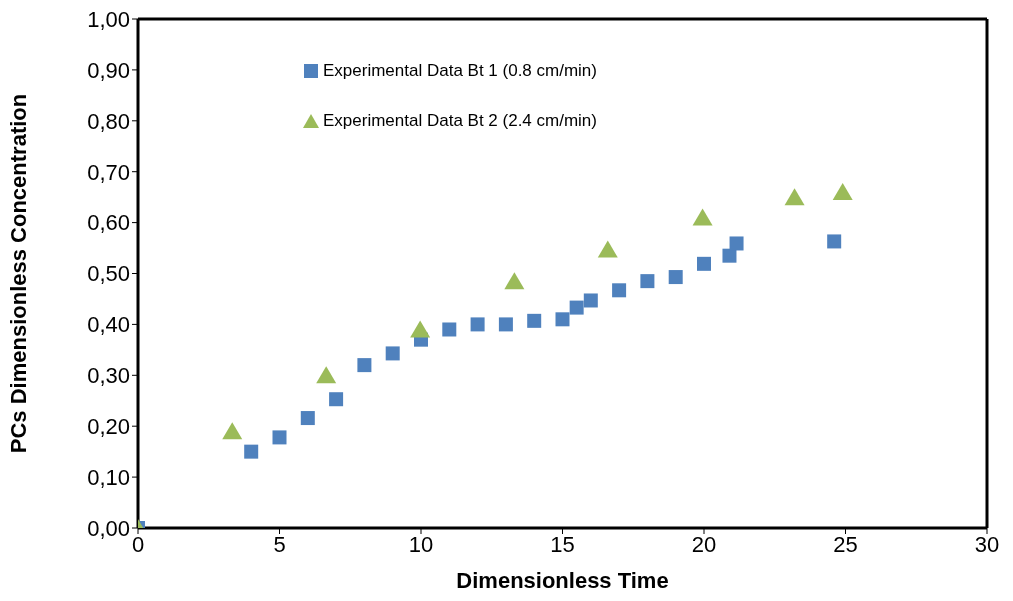  Describe the element at coordinates (108, 223) in the screenshot. I see `y-tick-label: 0,60` at that location.